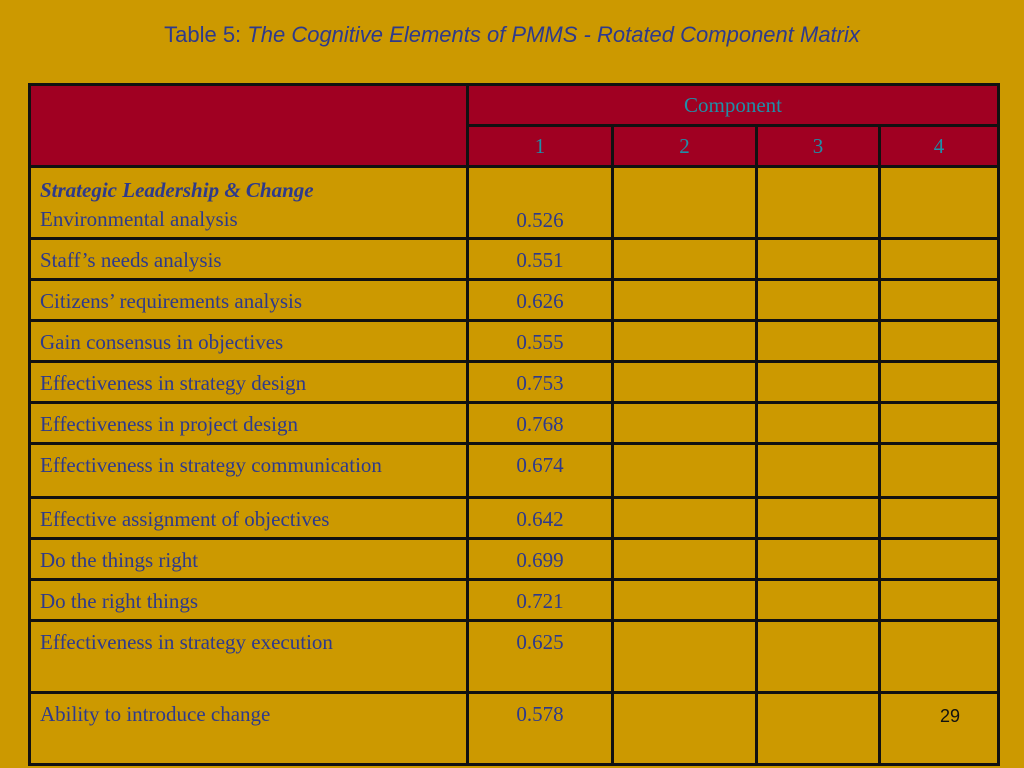 The image size is (1024, 768). I want to click on table-label: Table 5:, so click(203, 34).